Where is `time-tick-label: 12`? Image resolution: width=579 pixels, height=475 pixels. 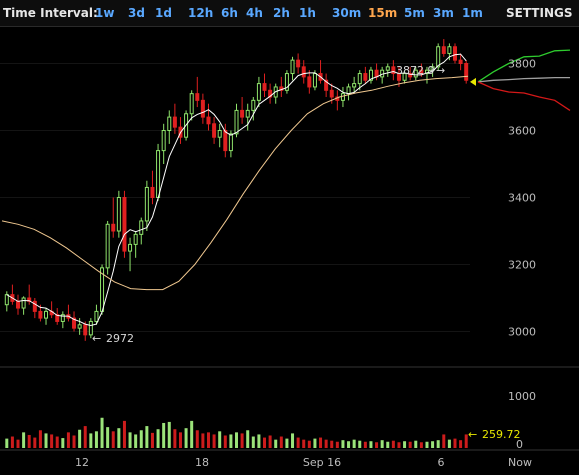
time-tick-label: 12 is located at coordinates (82, 462).